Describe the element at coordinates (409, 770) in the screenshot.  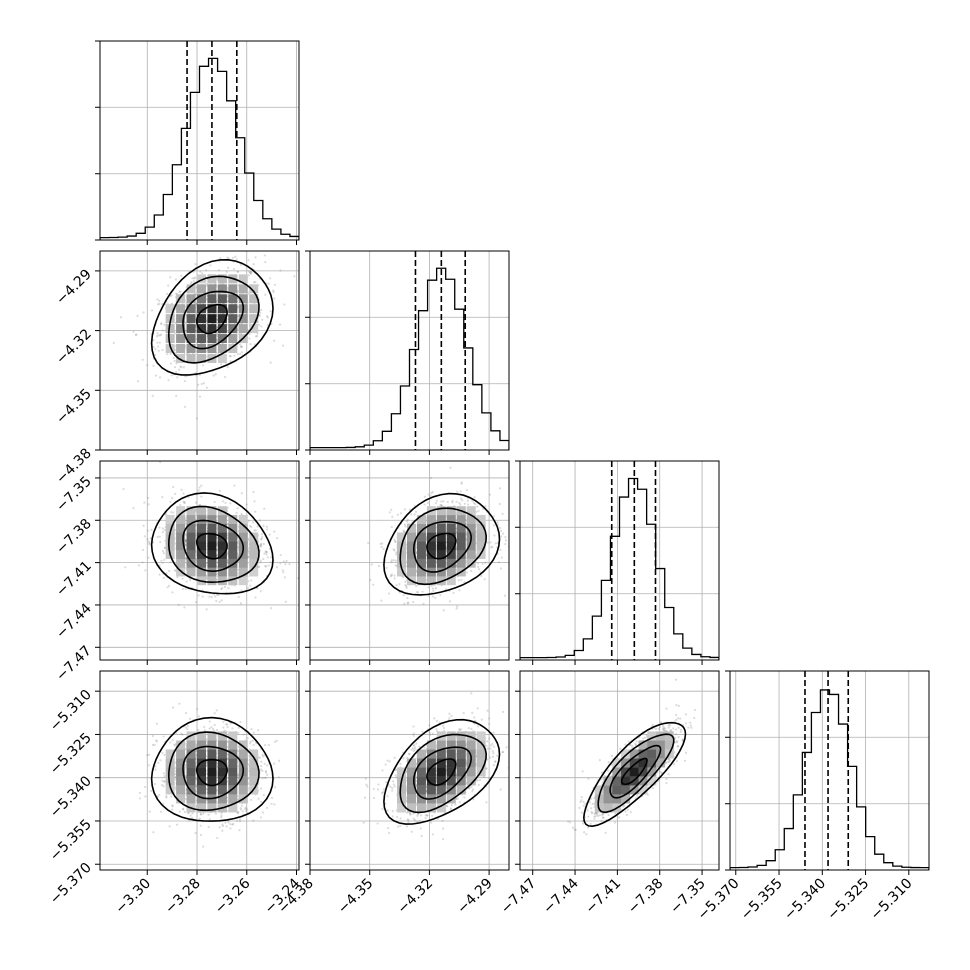
I see `panel-content` at that location.